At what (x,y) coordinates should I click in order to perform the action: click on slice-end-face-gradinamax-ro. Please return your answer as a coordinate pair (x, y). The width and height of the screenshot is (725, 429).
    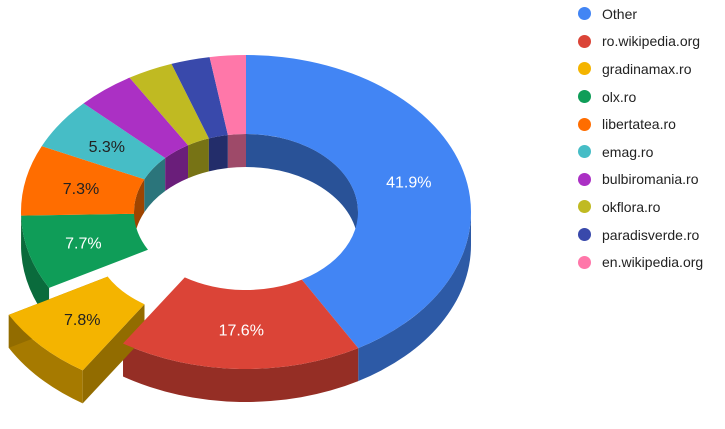
    Looking at the image, I should click on (113, 354).